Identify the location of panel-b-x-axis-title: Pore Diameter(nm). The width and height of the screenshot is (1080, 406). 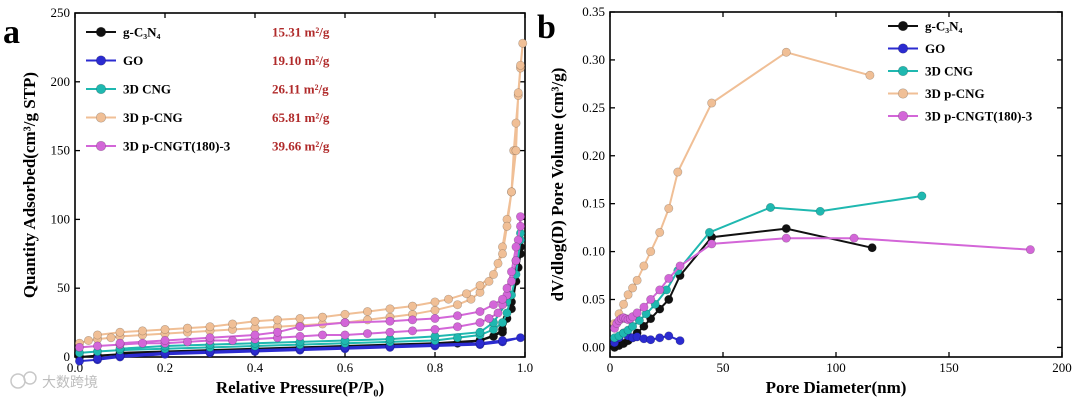
(836, 387).